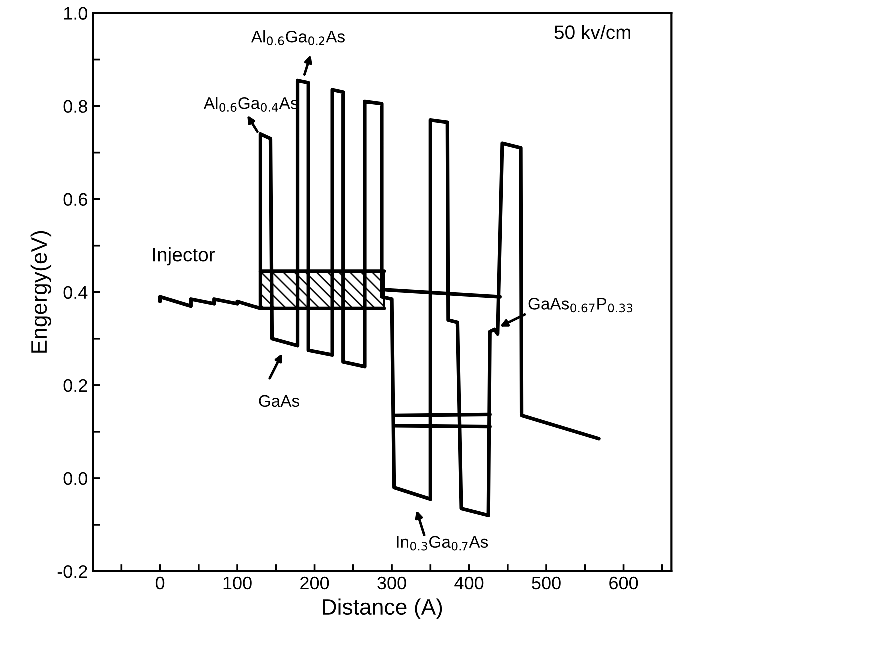  What do you see at coordinates (315, 583) in the screenshot?
I see `x-tick-label: 200` at bounding box center [315, 583].